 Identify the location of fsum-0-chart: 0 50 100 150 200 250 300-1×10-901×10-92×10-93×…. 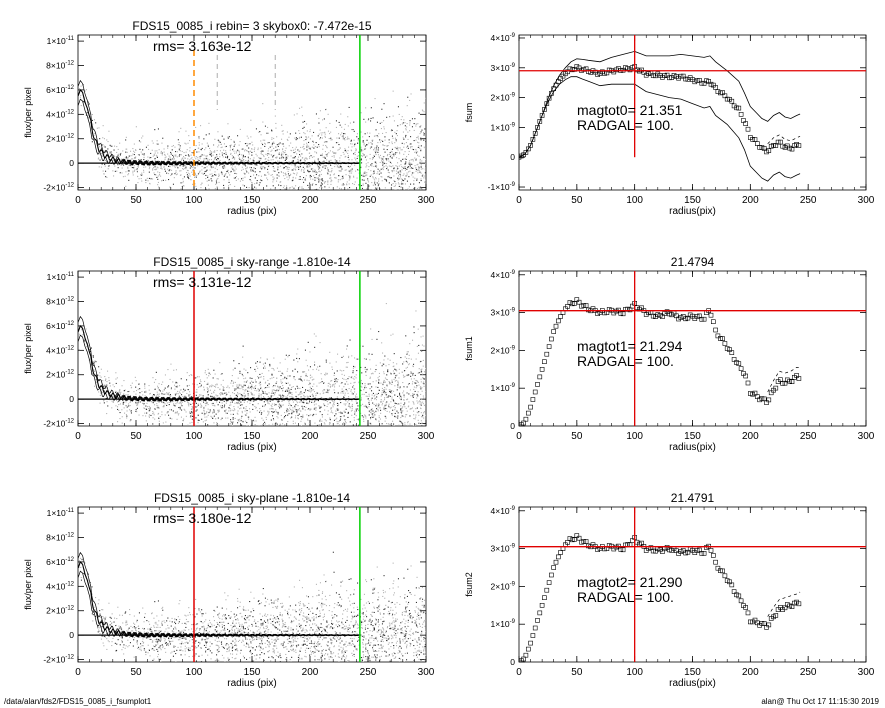
(669, 125).